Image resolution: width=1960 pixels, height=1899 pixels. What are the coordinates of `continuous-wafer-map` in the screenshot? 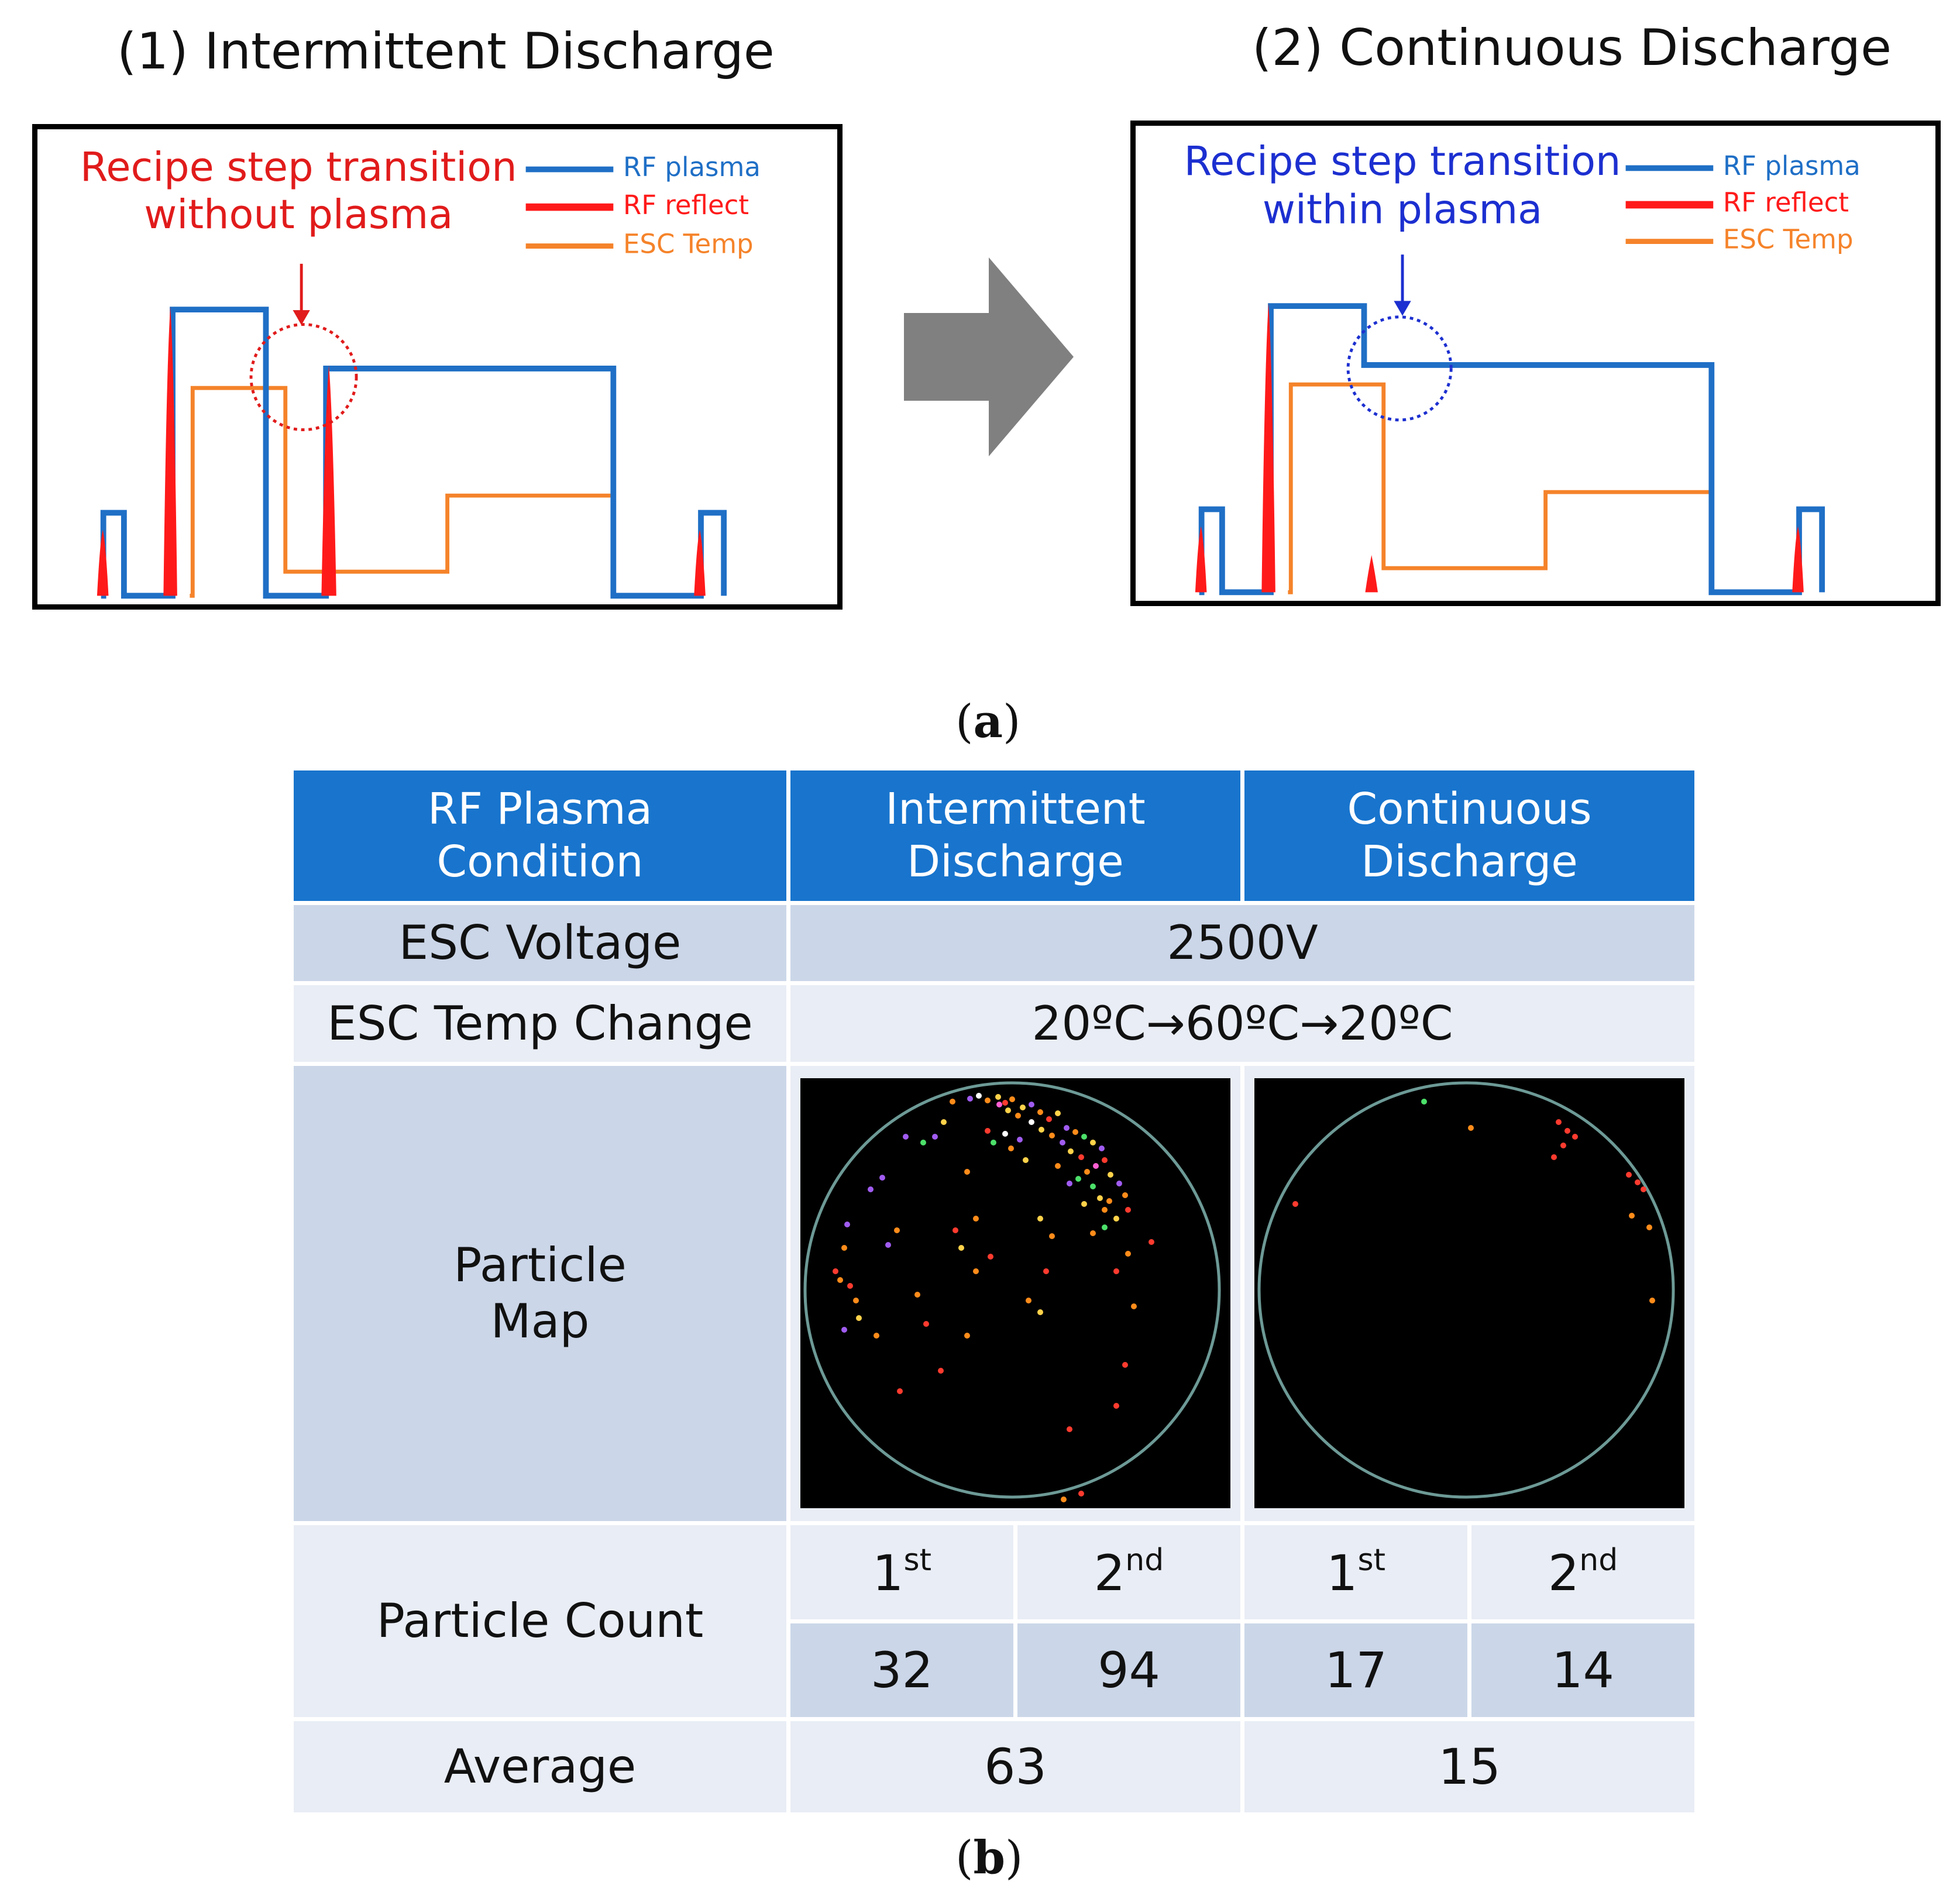 It's located at (1466, 1290).